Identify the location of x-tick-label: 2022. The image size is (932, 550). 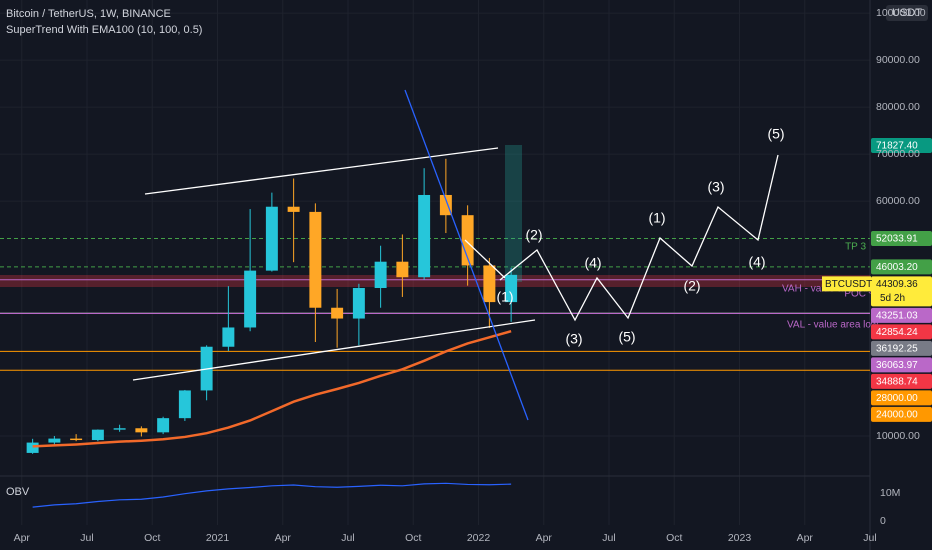
(479, 538).